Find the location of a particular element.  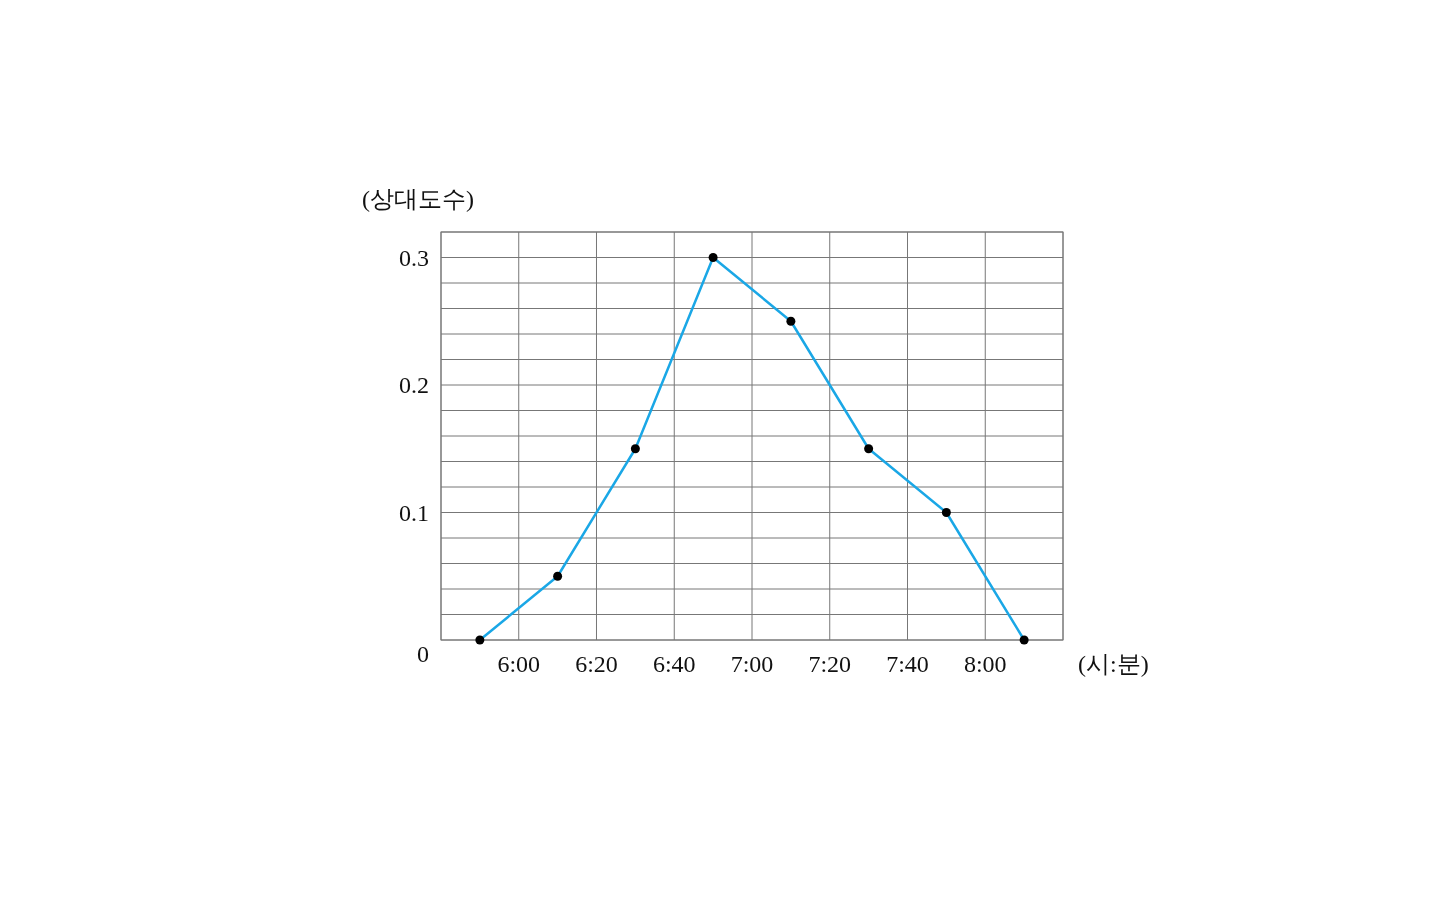

xtick: 7:00 is located at coordinates (752, 664).